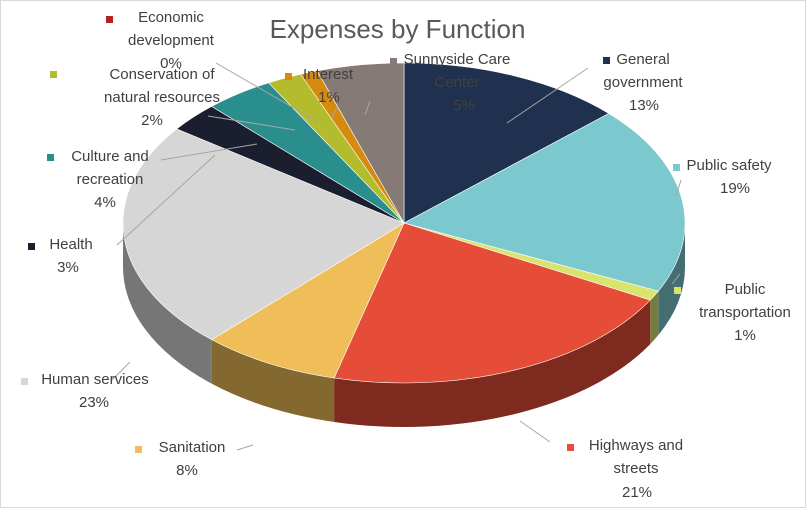 The image size is (806, 508). I want to click on leader-line-economic-development, so click(267, 92).